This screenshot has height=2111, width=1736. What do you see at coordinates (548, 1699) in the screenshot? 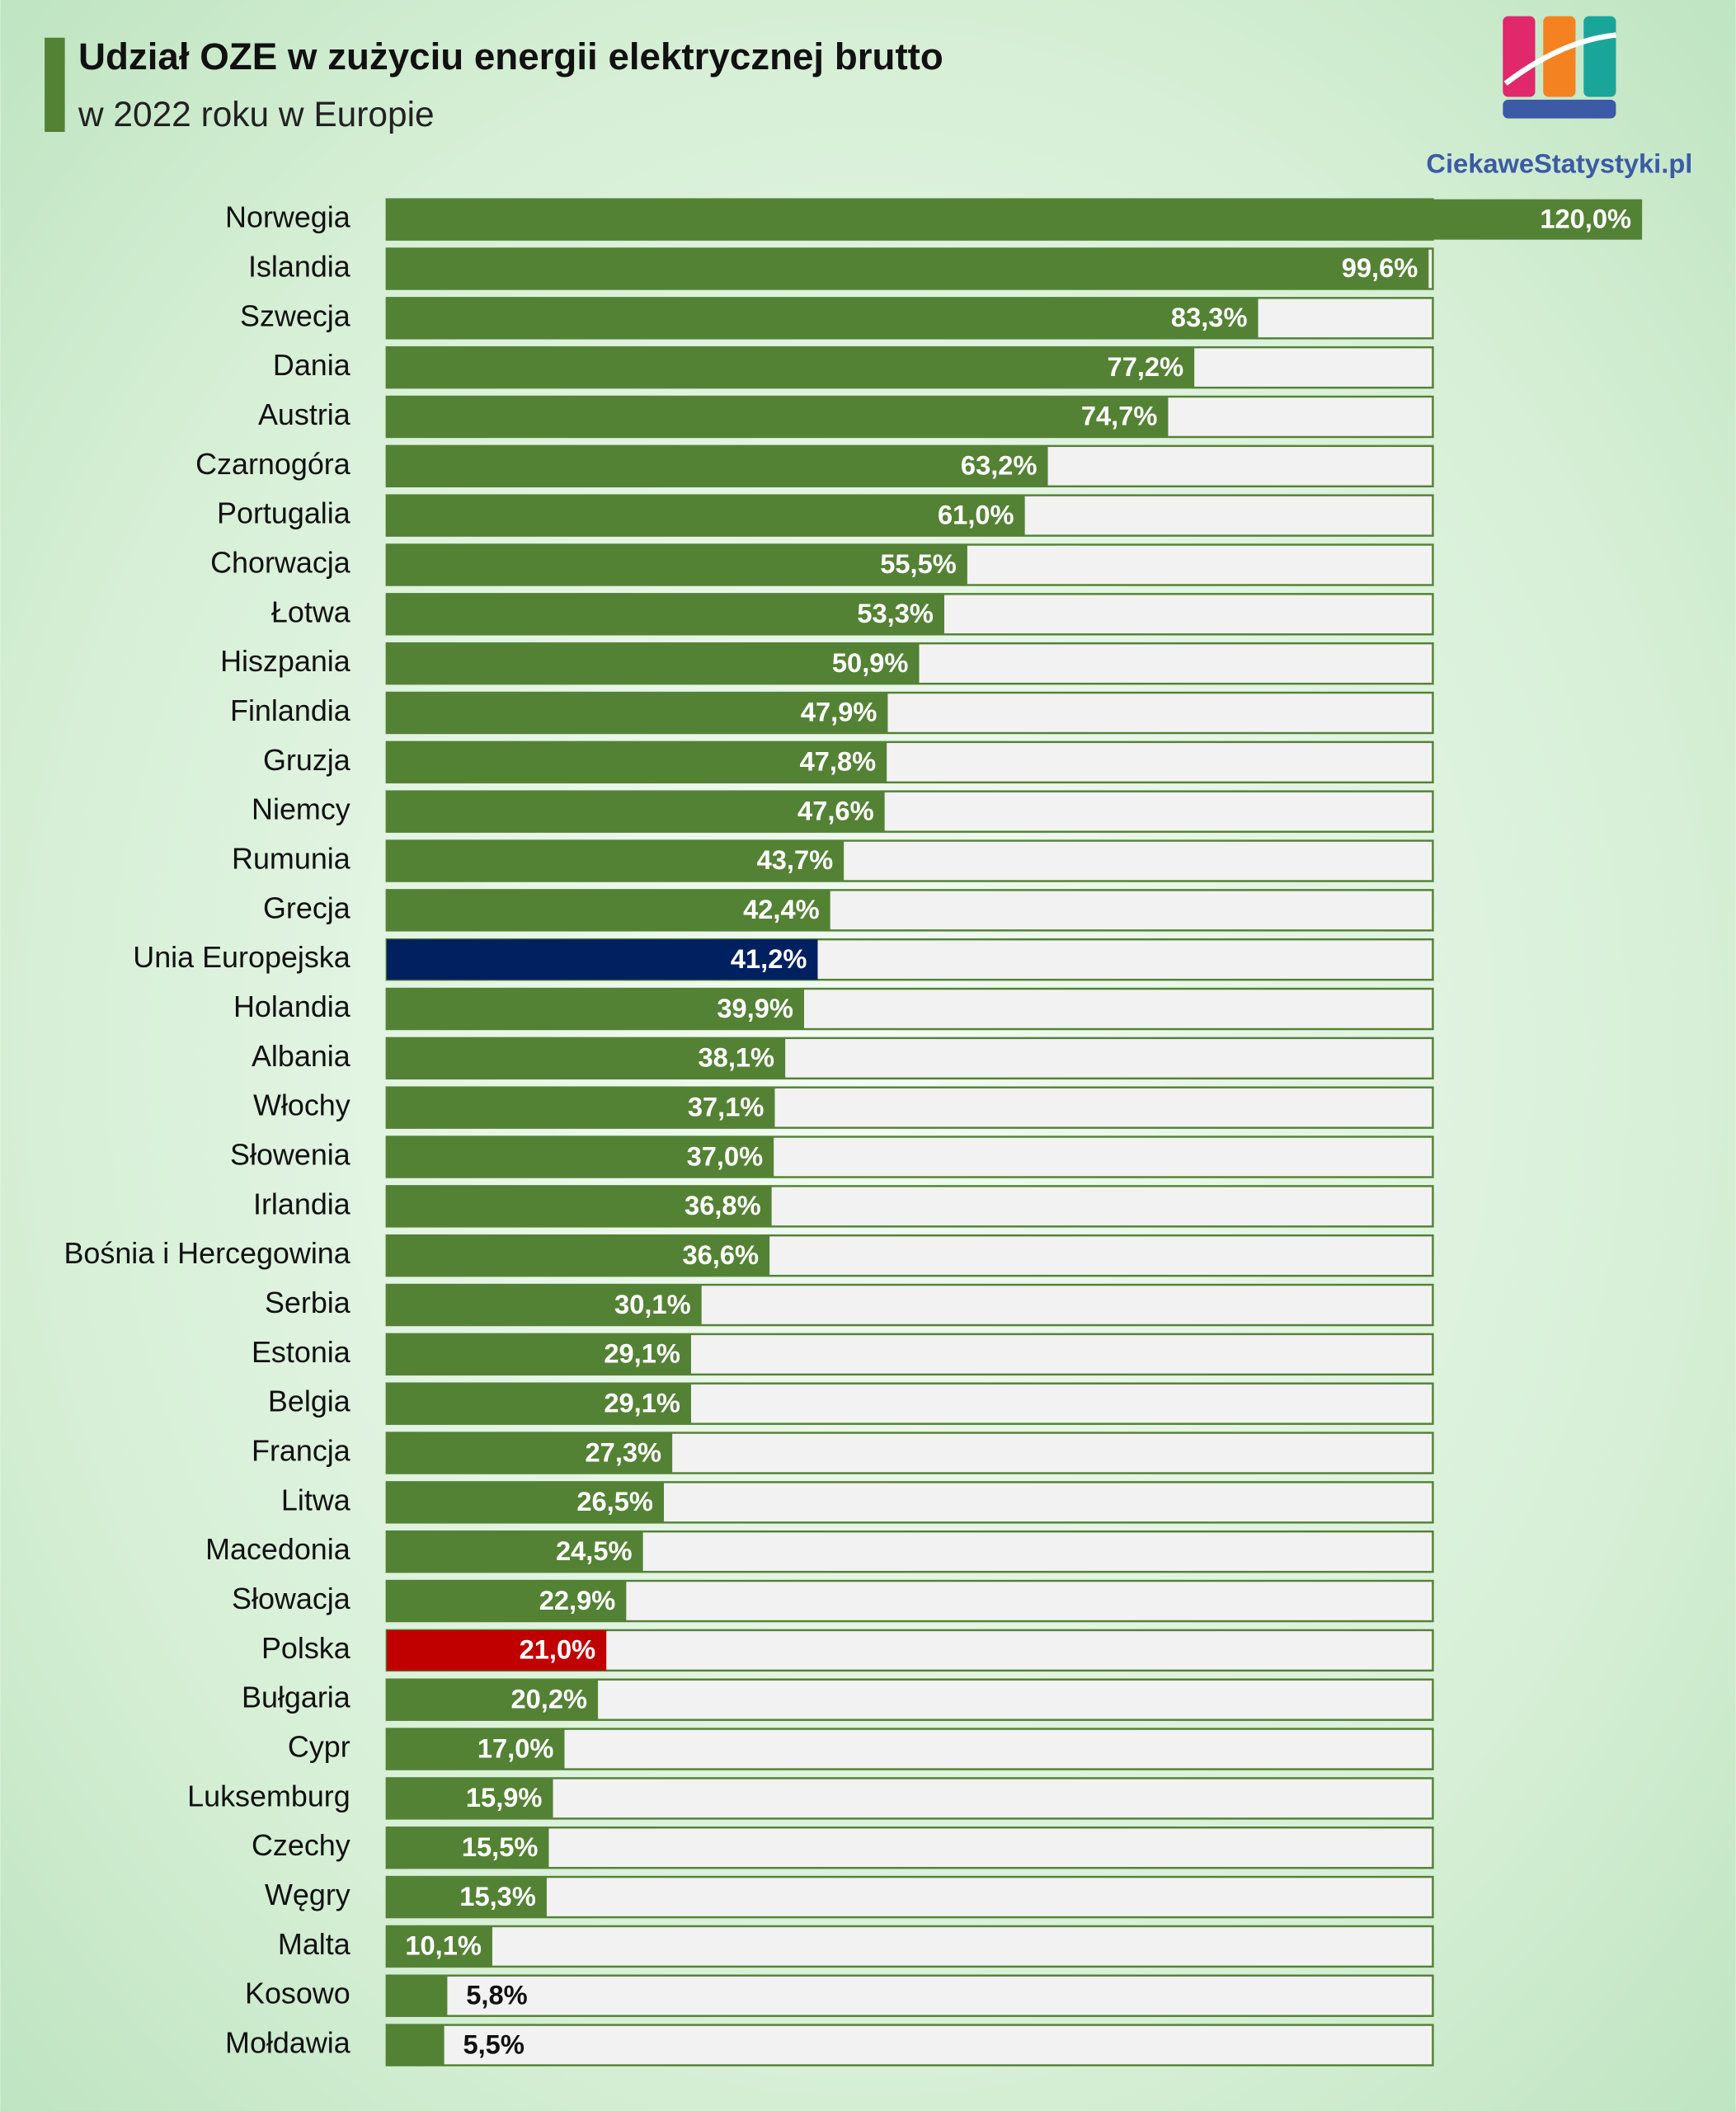
I see `value-label: 20,2%` at bounding box center [548, 1699].